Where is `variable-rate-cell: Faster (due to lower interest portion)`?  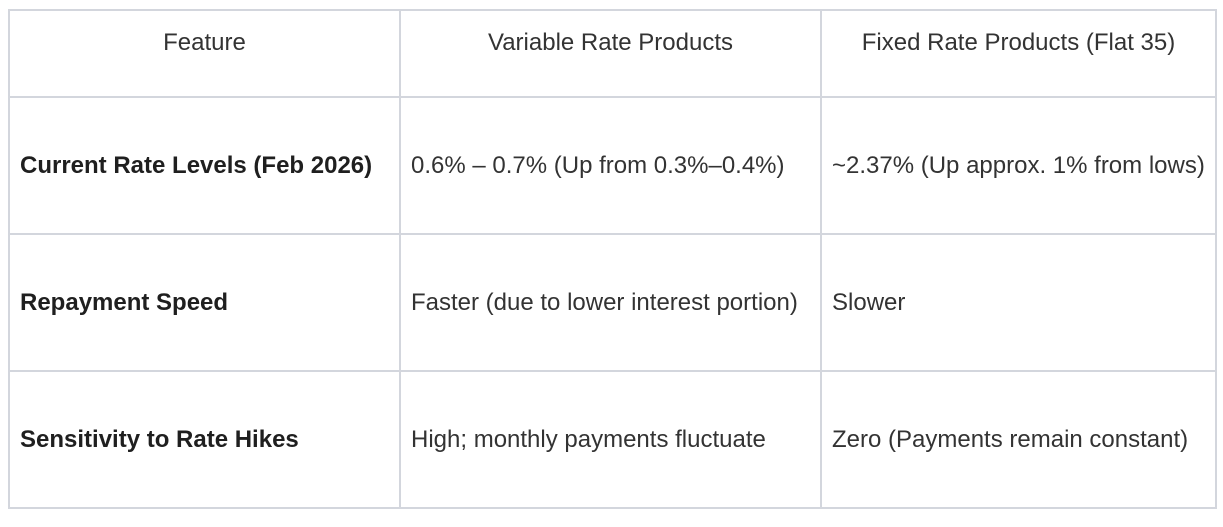 variable-rate-cell: Faster (due to lower interest portion) is located at coordinates (610, 302).